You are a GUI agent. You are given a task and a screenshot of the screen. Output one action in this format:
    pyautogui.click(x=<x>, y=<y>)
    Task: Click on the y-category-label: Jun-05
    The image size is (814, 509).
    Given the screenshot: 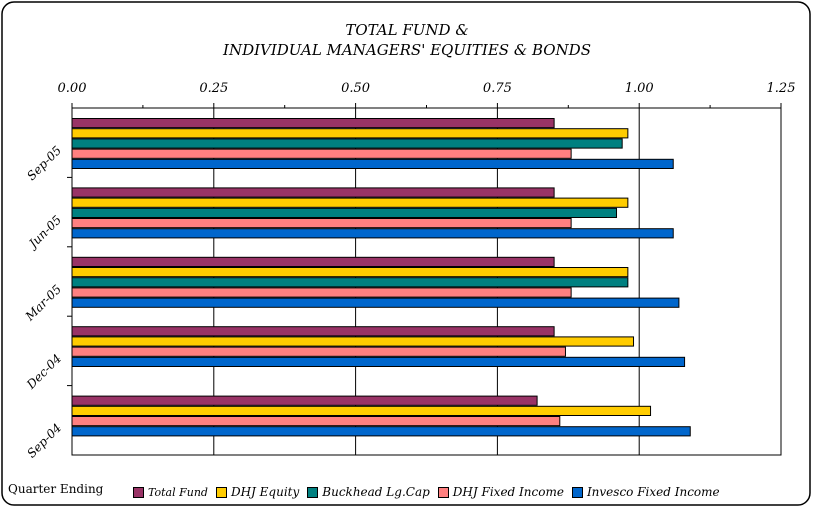 What is the action you would take?
    pyautogui.click(x=44, y=233)
    